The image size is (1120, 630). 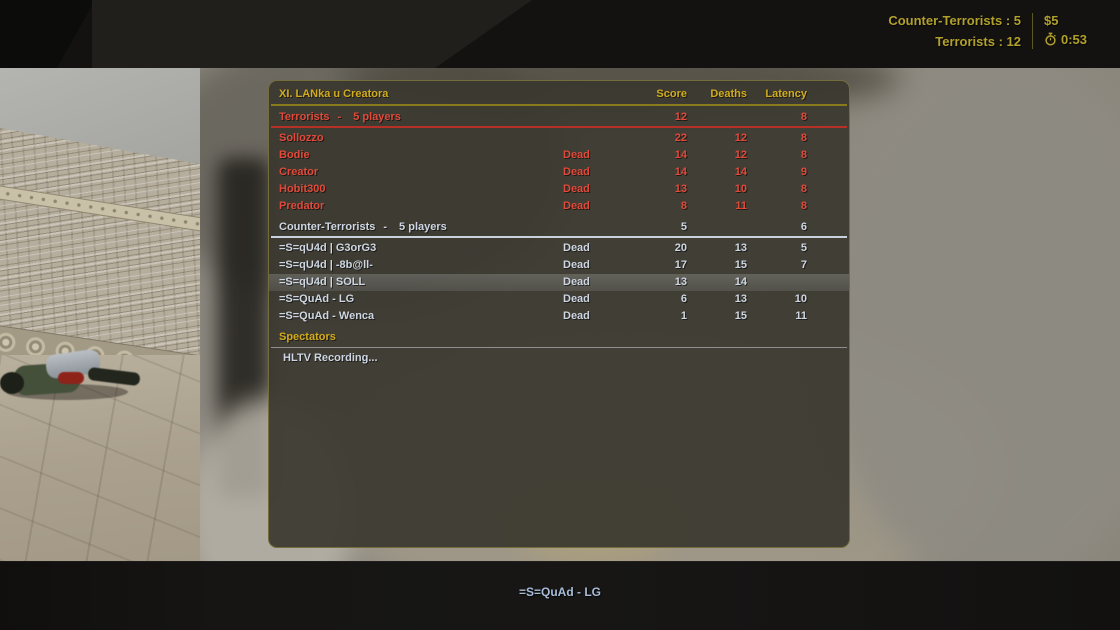 What do you see at coordinates (559, 105) in the screenshot?
I see `header-underline` at bounding box center [559, 105].